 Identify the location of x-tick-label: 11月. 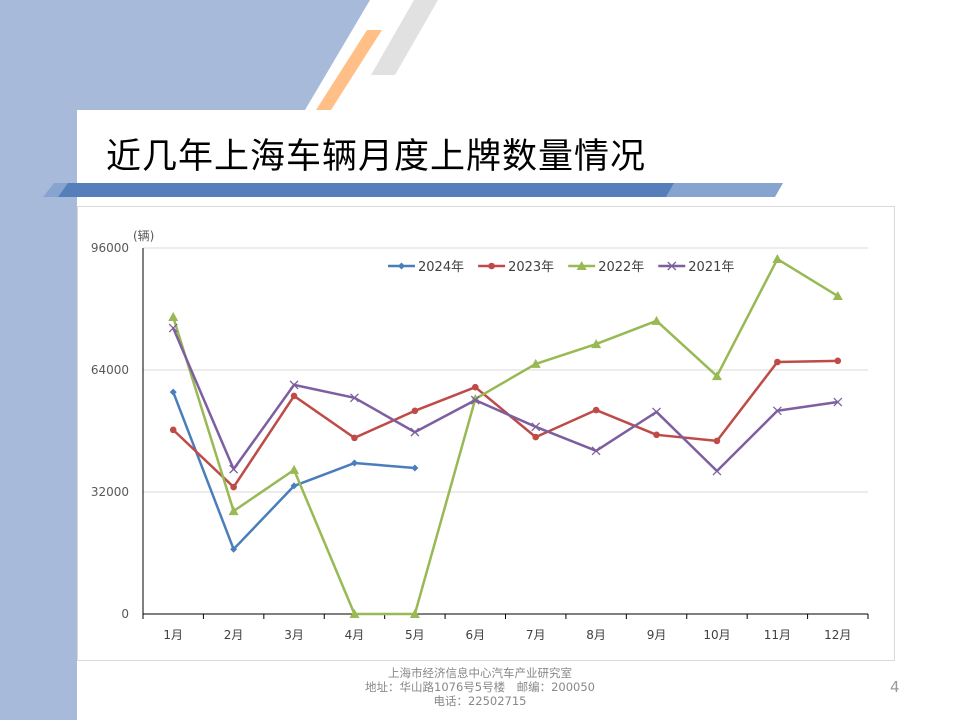
(777, 635).